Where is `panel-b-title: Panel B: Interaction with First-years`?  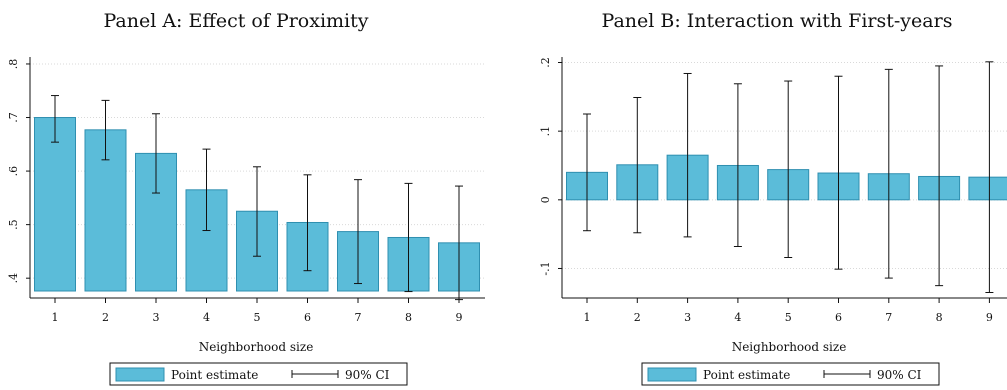 panel-b-title: Panel B: Interaction with First-years is located at coordinates (777, 21).